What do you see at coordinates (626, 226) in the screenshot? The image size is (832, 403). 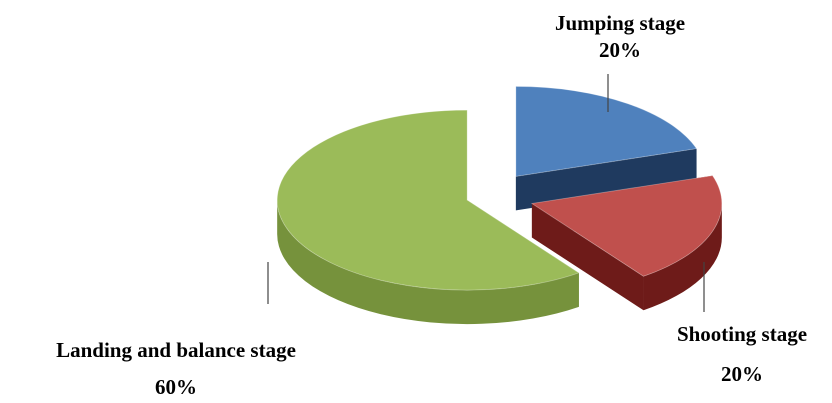 I see `slice-shooting` at bounding box center [626, 226].